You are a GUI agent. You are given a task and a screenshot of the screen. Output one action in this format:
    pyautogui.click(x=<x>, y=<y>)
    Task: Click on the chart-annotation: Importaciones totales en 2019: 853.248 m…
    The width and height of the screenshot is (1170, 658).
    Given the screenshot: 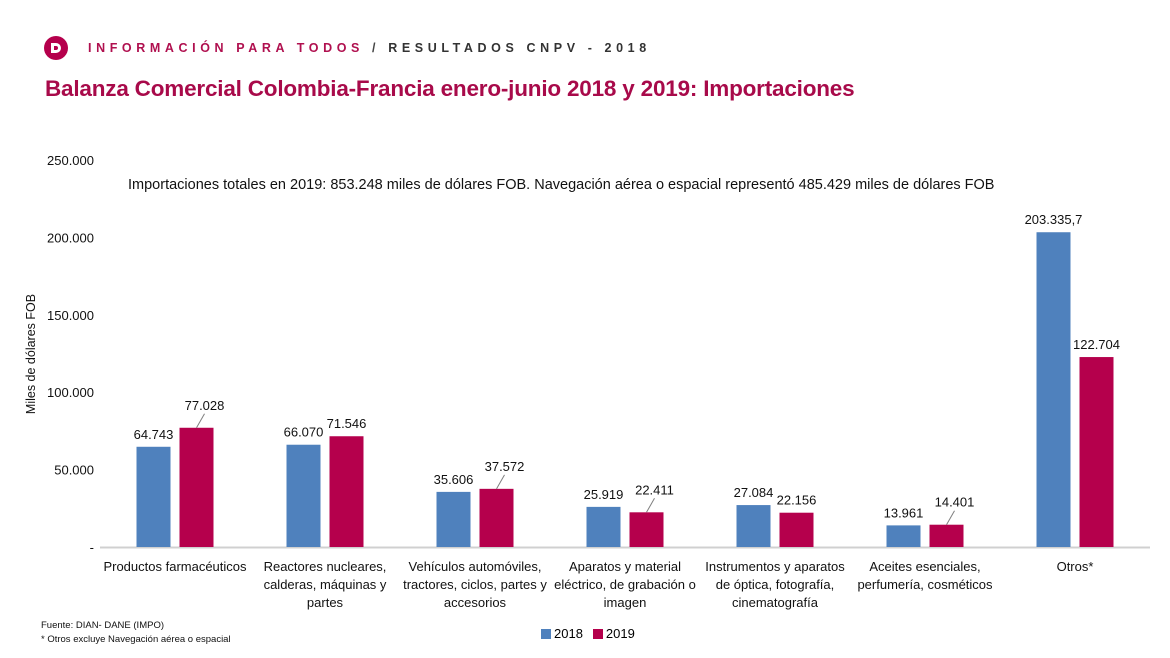 What is the action you would take?
    pyautogui.click(x=561, y=185)
    